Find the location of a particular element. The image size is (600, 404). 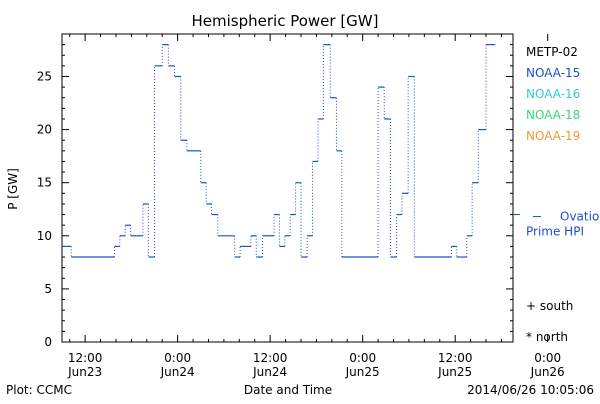

legend-entry: NOAA-16 is located at coordinates (553, 94).